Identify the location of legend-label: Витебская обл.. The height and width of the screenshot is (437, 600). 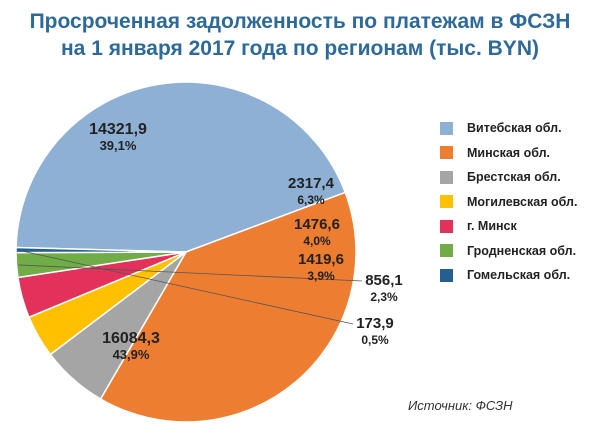
(514, 128).